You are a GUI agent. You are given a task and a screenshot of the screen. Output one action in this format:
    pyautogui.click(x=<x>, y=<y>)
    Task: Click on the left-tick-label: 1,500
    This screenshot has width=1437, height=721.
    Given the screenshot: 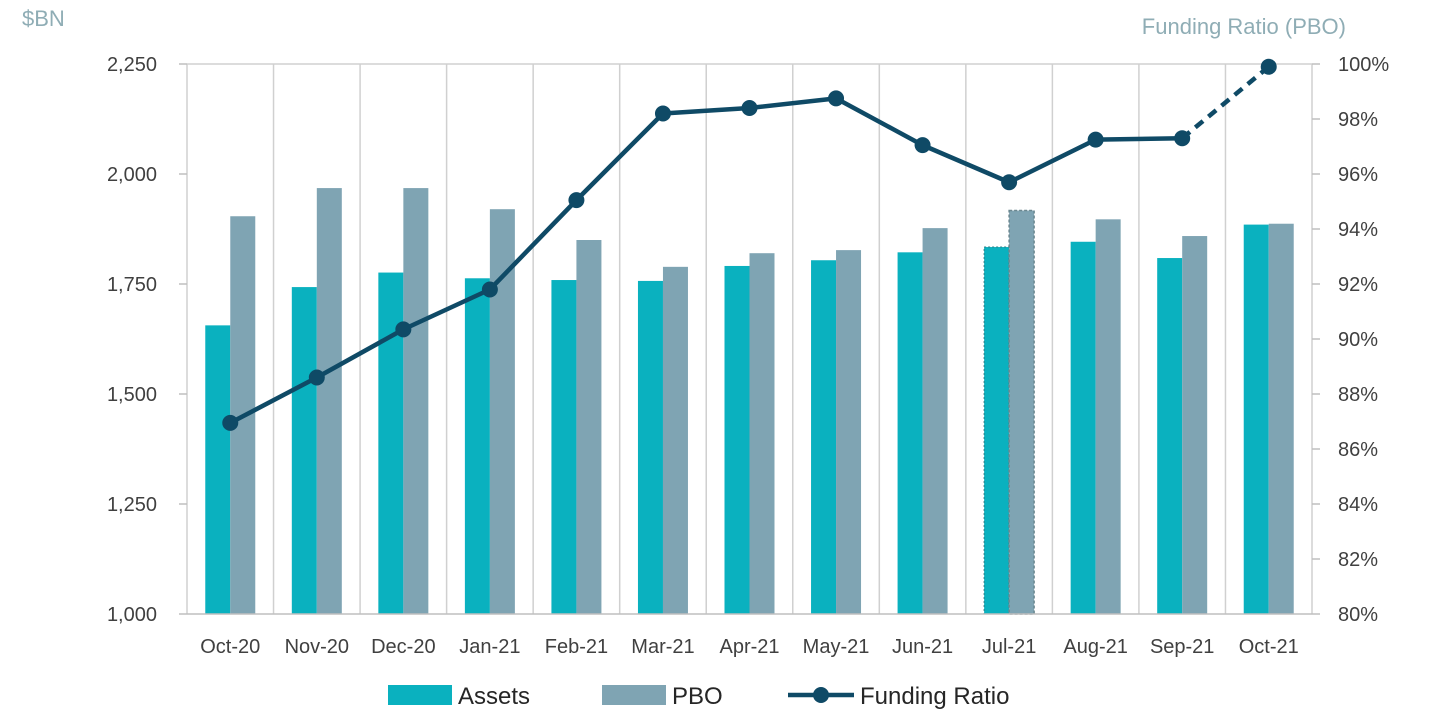 What is the action you would take?
    pyautogui.click(x=132, y=395)
    